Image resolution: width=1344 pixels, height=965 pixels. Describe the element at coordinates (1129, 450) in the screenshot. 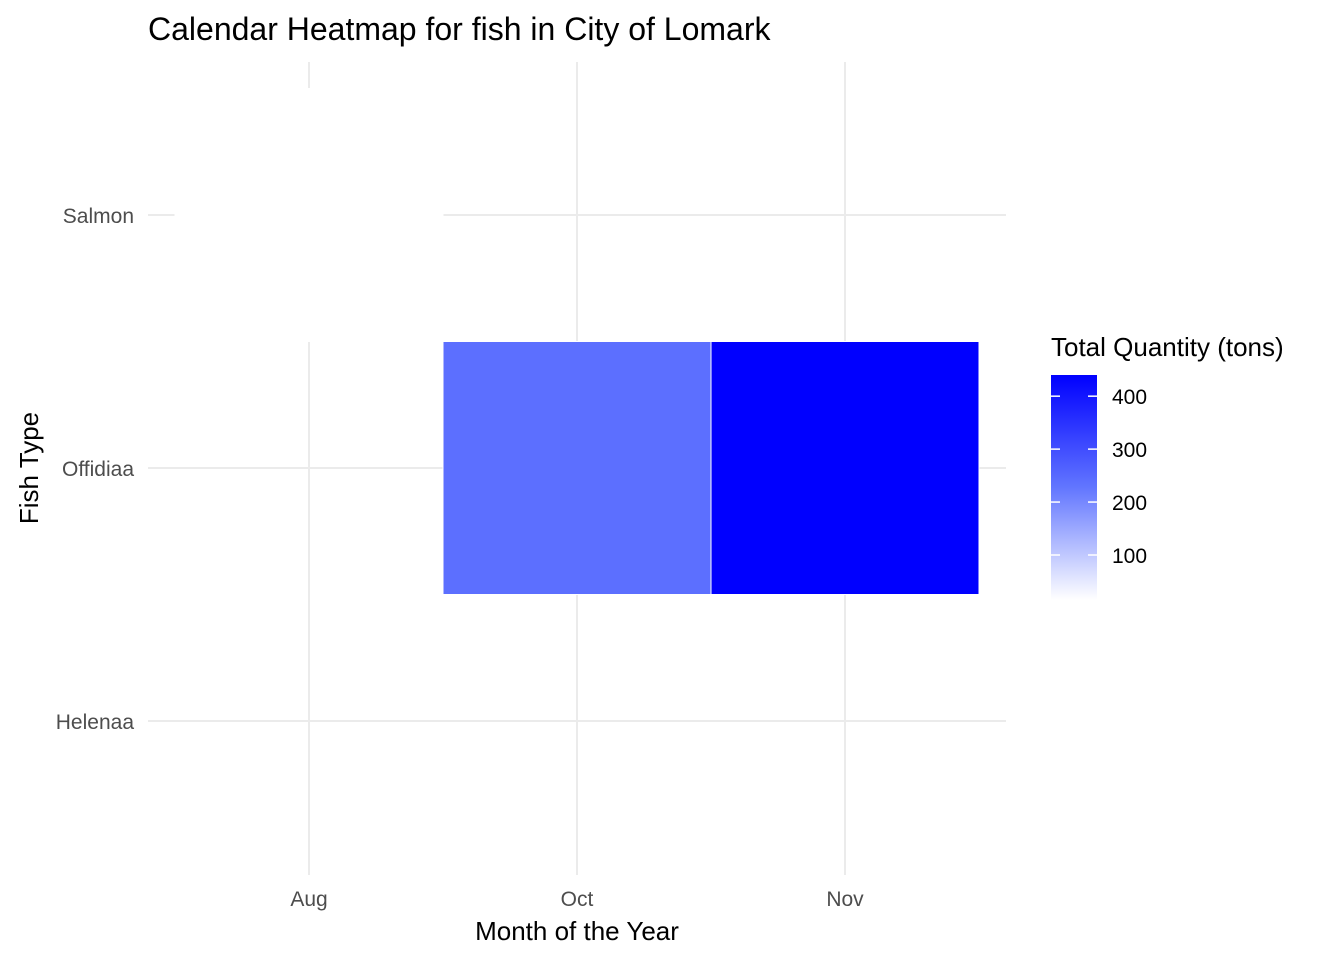

I see `legend-tick-label: 300` at that location.